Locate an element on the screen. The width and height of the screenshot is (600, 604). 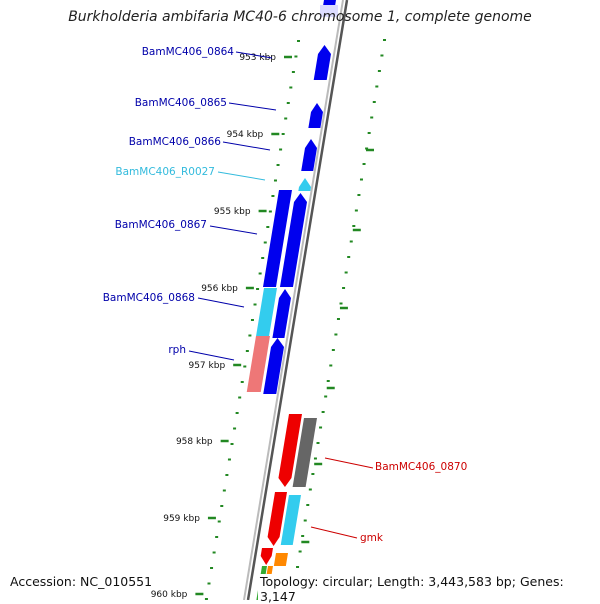
genes-value: 3,147 is located at coordinates (278, 596).